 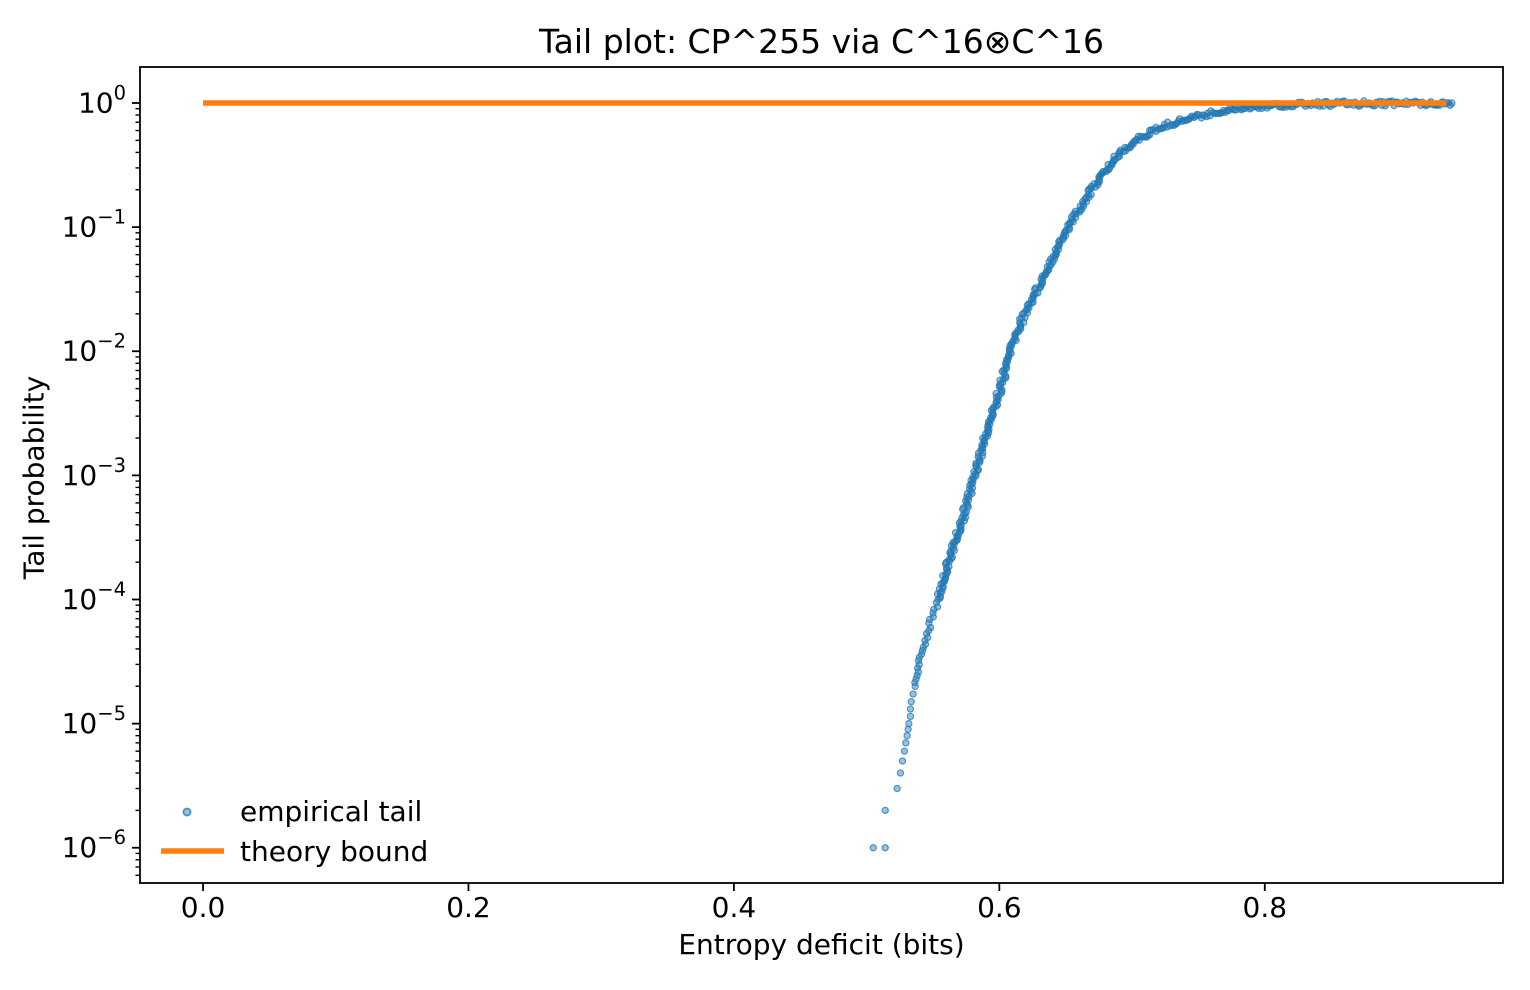 I want to click on scatter-marker-icon, so click(x=187, y=812).